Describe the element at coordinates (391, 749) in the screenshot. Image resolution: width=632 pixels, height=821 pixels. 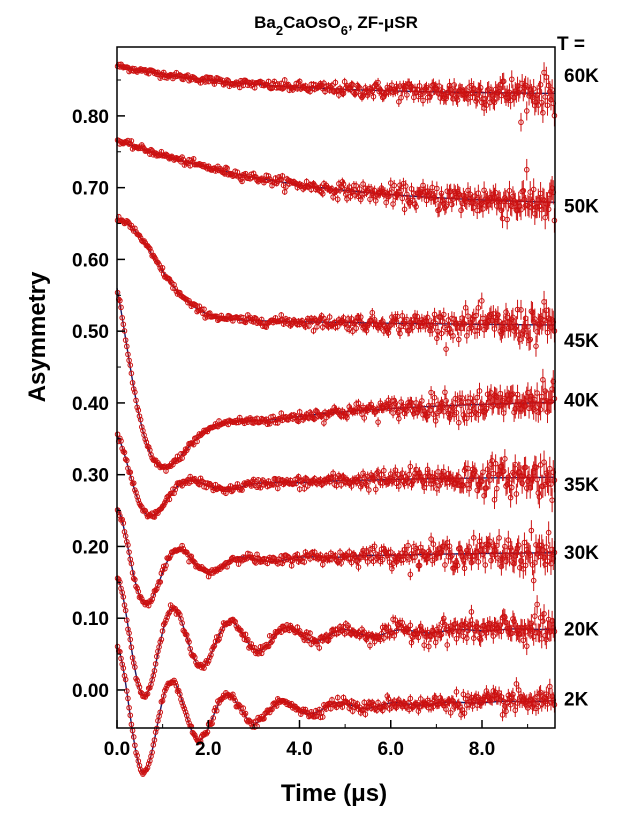
I see `x-tick-label: 6.0` at that location.